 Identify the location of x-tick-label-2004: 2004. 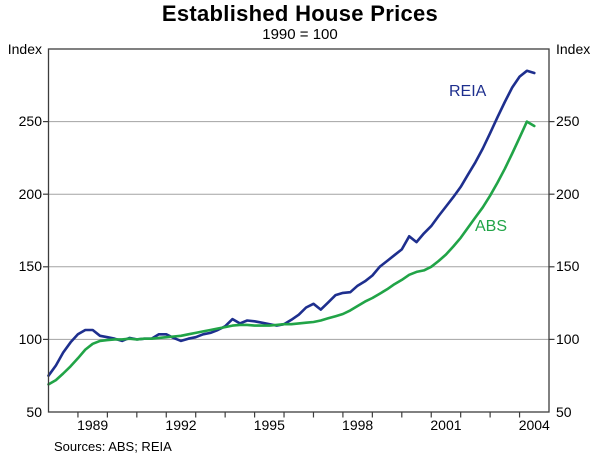
(534, 425).